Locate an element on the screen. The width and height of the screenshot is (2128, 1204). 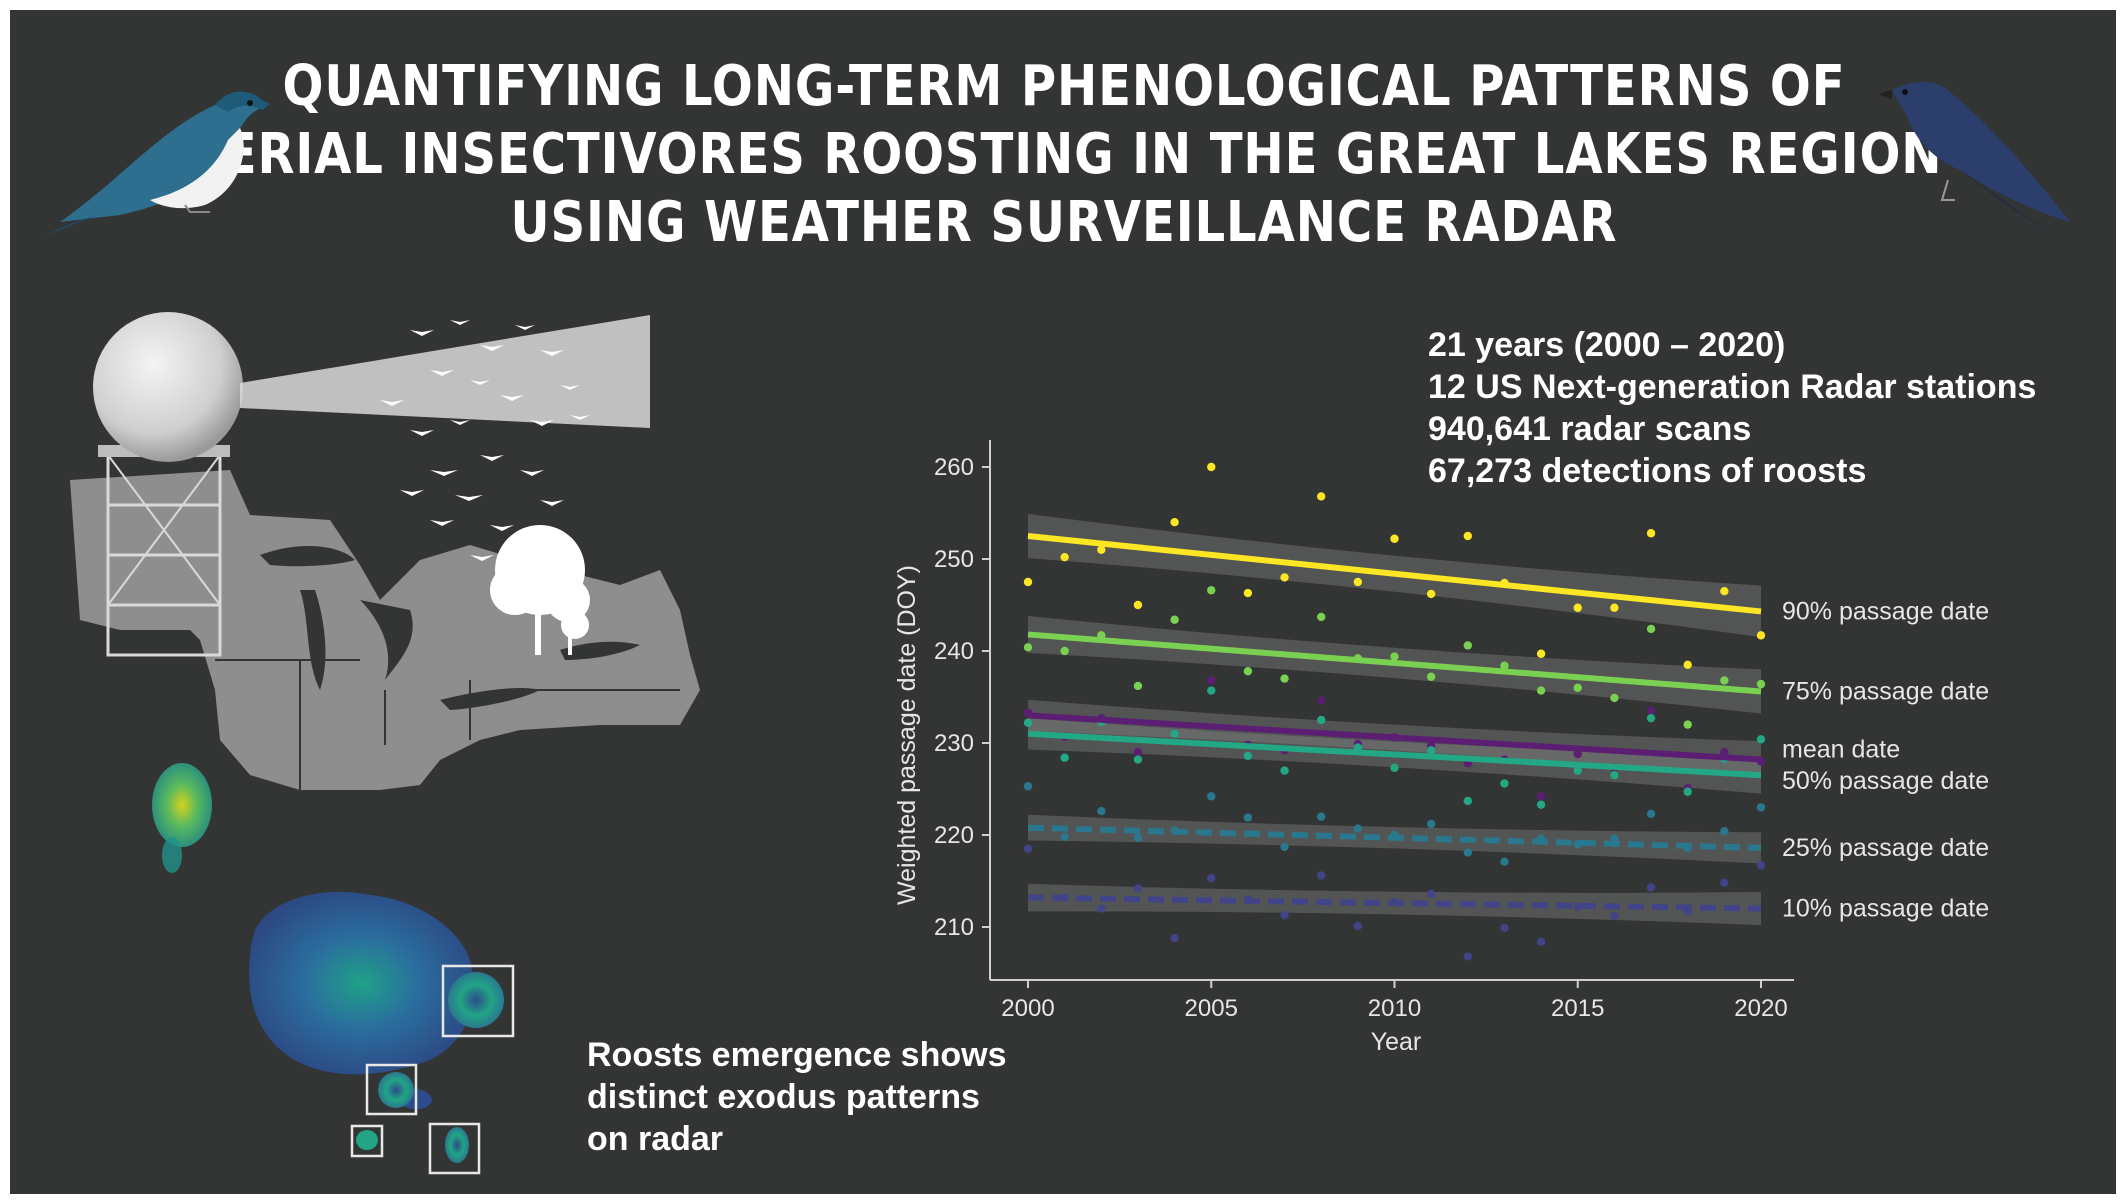
stat-detections: 67,273 detections of roosts is located at coordinates (1647, 471).